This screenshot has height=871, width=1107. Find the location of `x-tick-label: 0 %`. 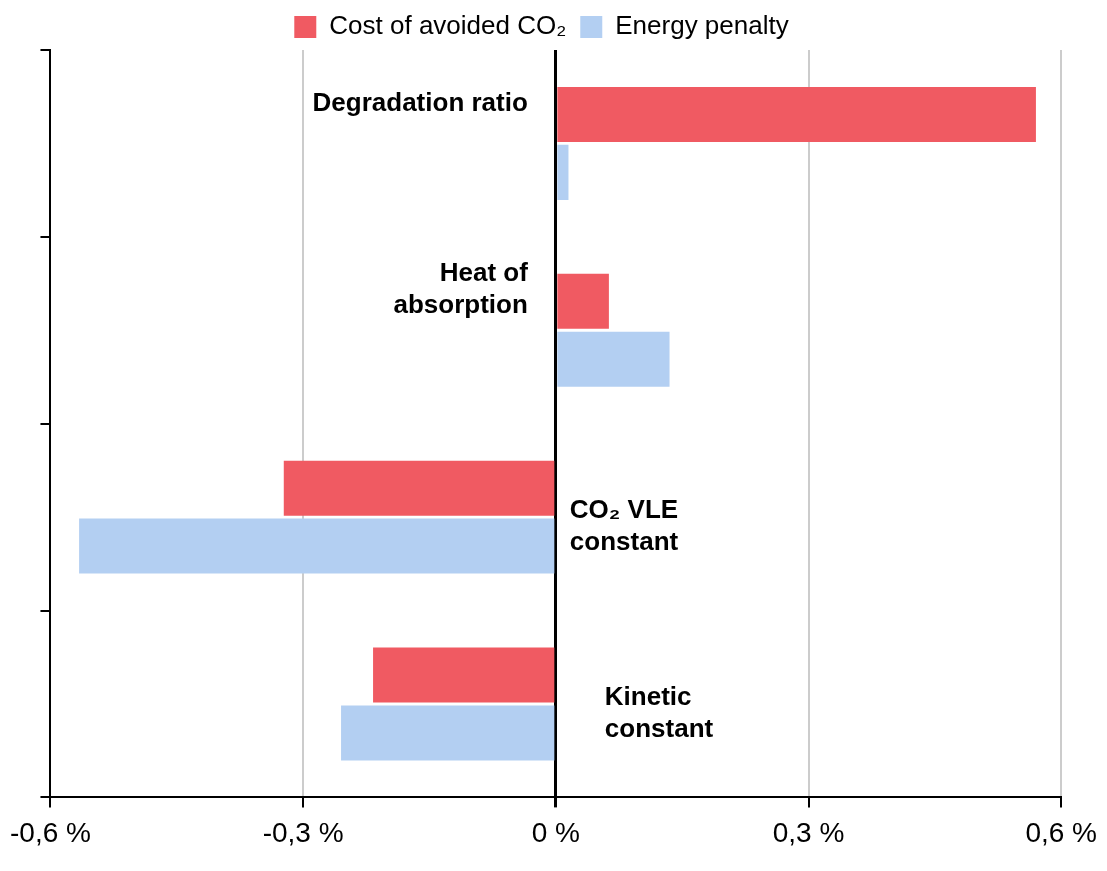

x-tick-label: 0 % is located at coordinates (555, 832).